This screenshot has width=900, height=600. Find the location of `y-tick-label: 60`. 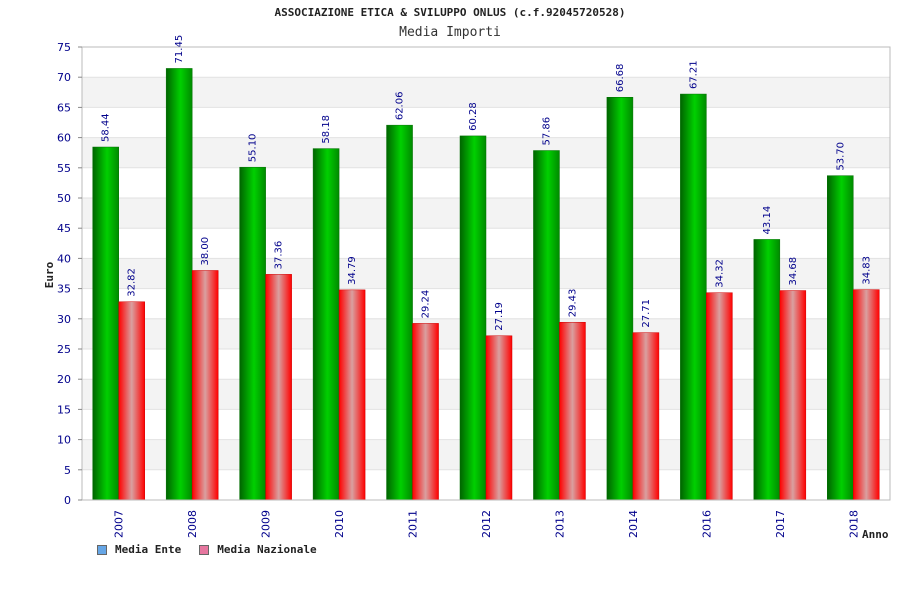

y-tick-label: 60 is located at coordinates (64, 138).